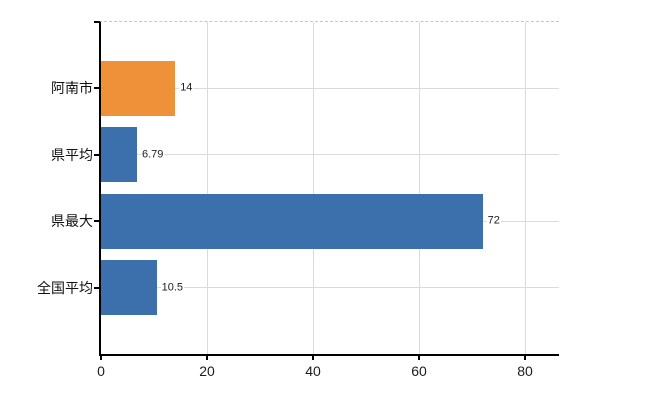  What do you see at coordinates (101, 371) in the screenshot?
I see `x-axis-tick-label: 0` at bounding box center [101, 371].